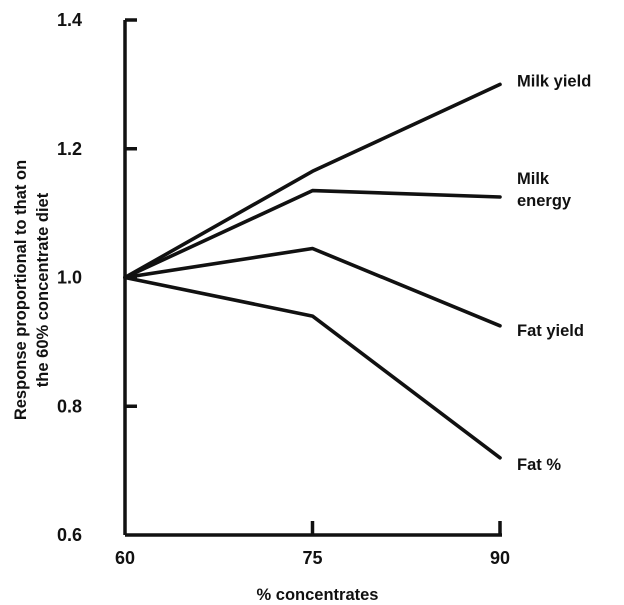 The image size is (624, 605). I want to click on series-label: Milk yield, so click(554, 81).